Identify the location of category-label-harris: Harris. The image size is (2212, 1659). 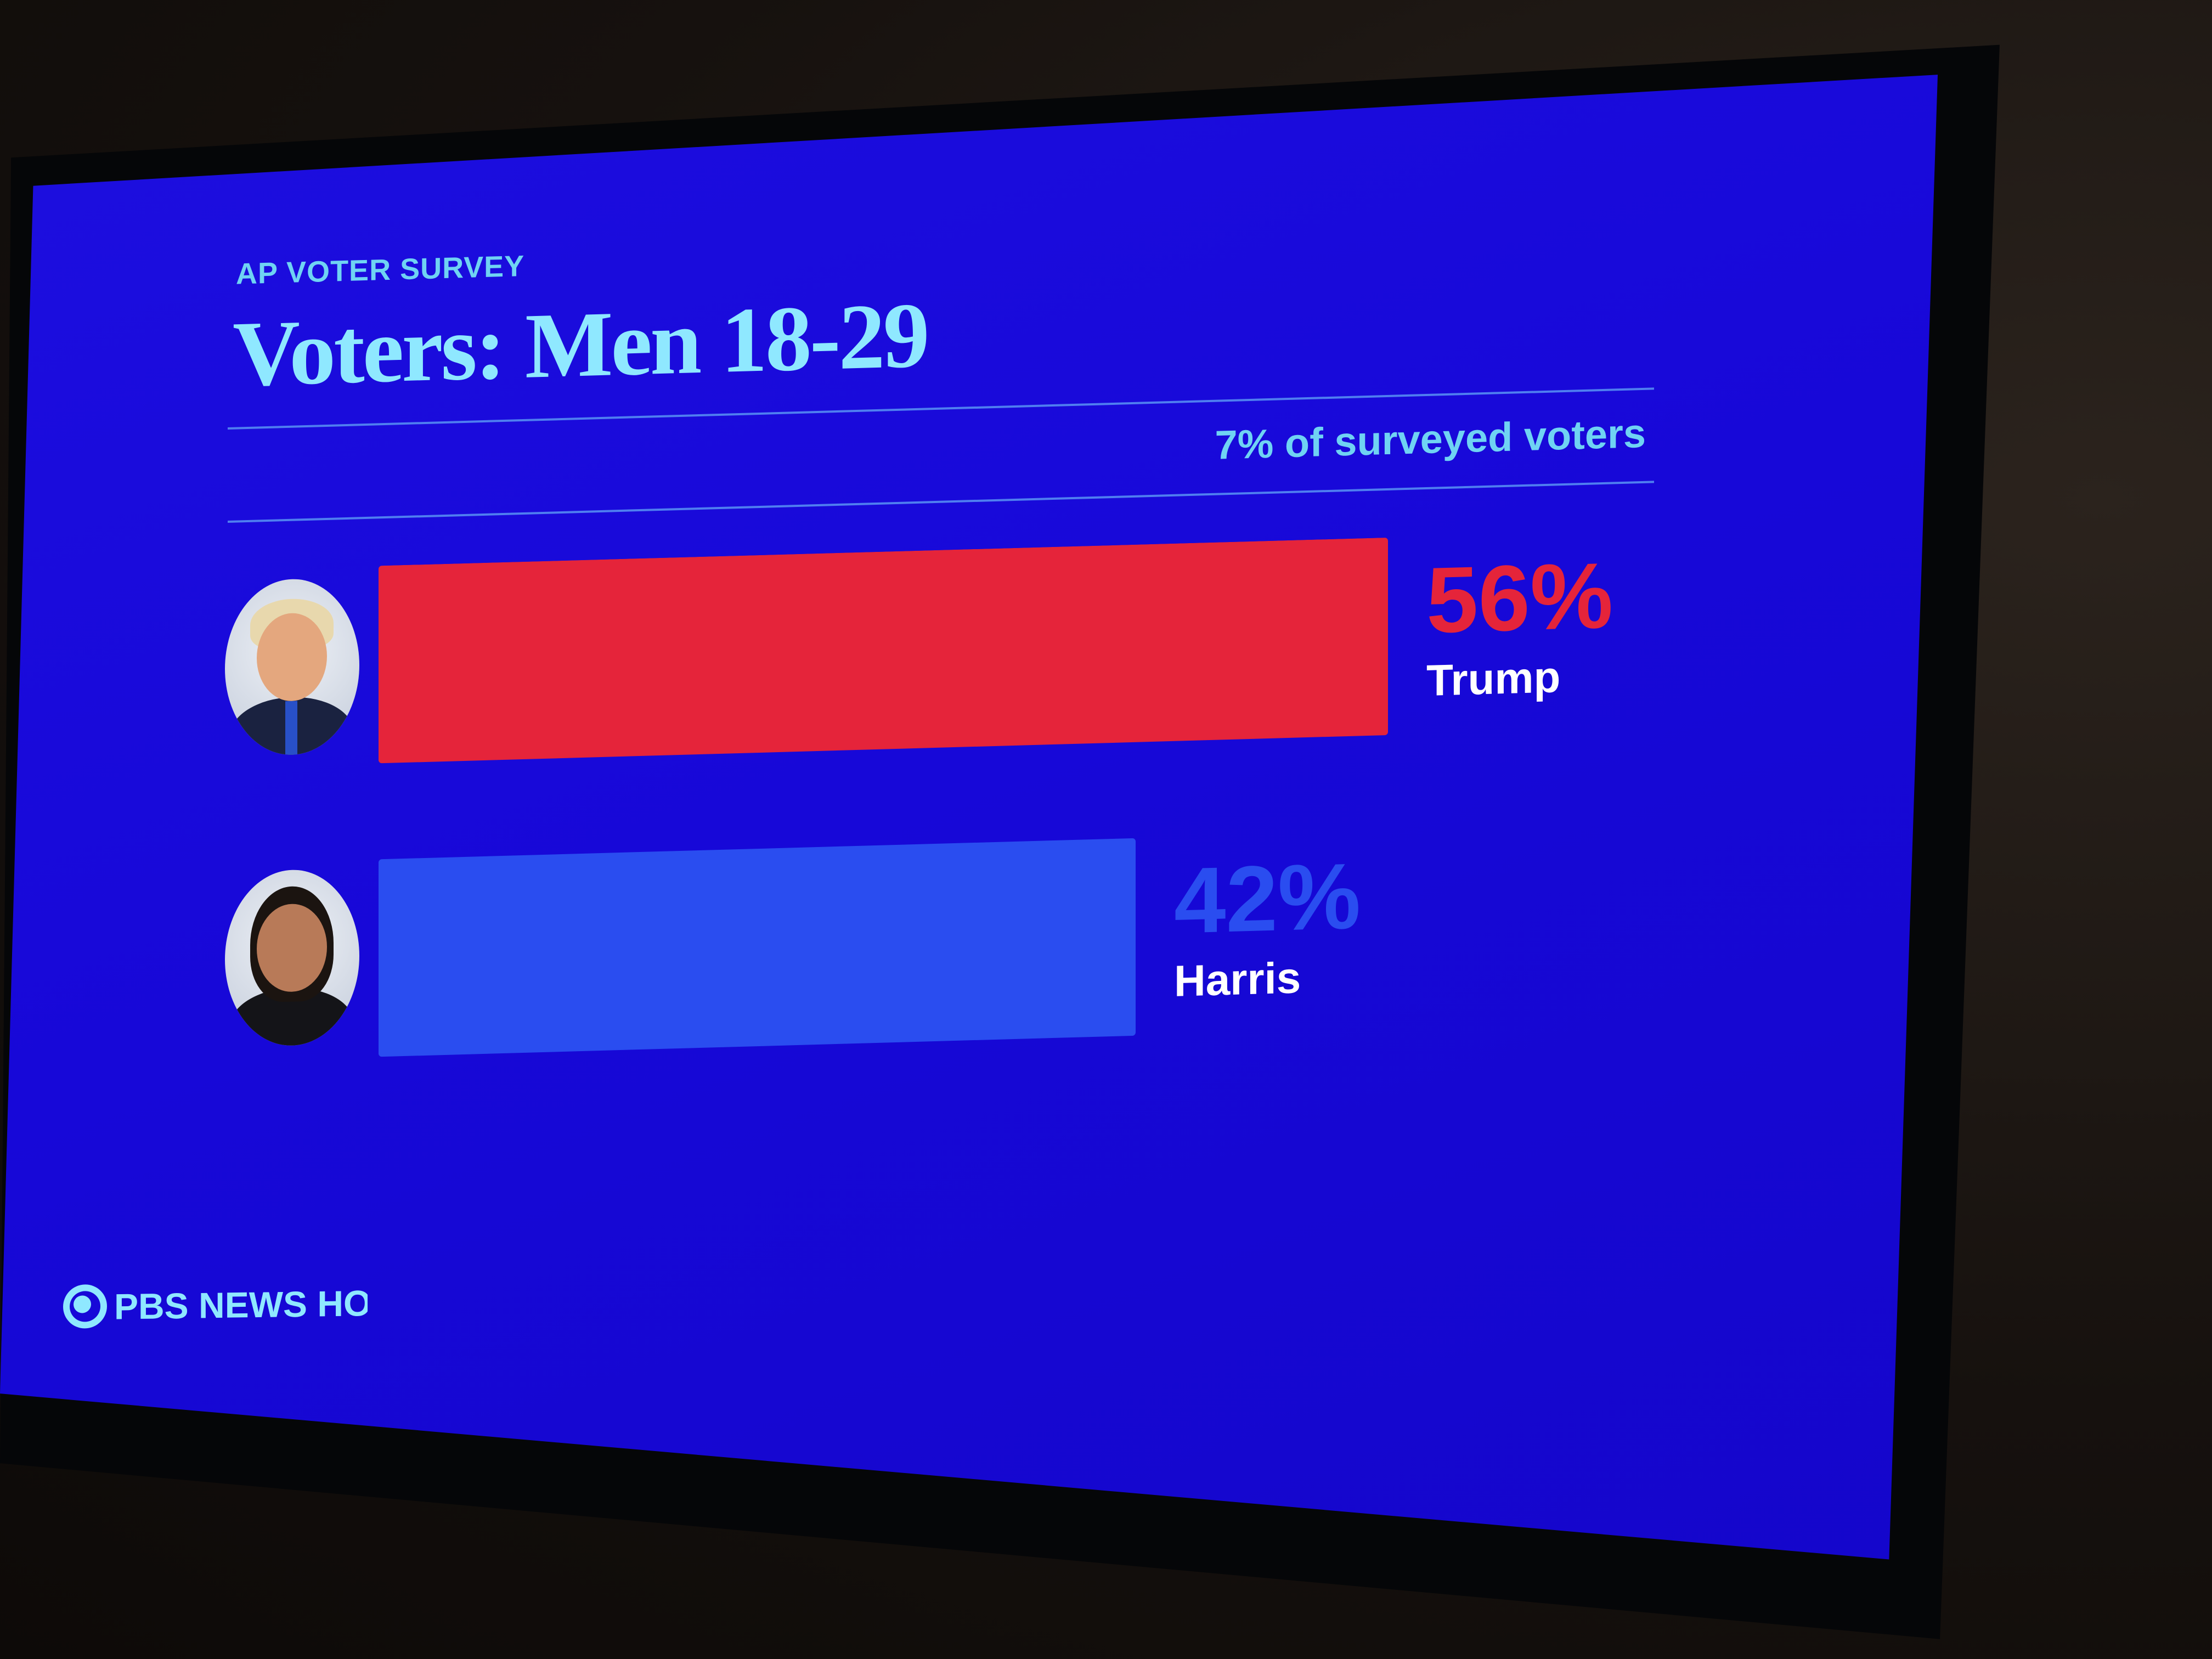
(1238, 979).